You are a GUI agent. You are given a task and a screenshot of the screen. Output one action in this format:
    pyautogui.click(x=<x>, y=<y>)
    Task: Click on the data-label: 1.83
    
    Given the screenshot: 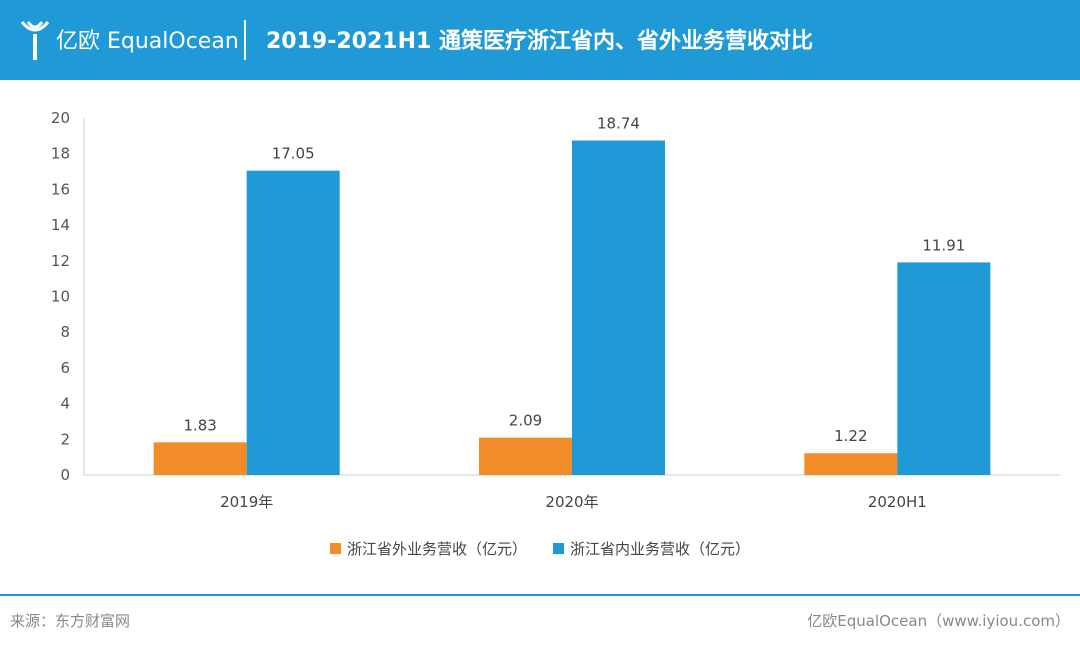 What is the action you would take?
    pyautogui.click(x=199, y=425)
    